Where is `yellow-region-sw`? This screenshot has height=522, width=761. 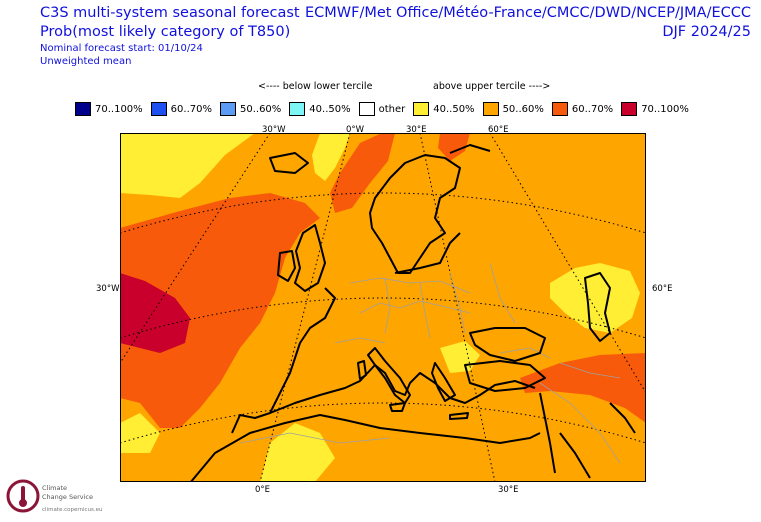
yellow-region-sw is located at coordinates (140, 433).